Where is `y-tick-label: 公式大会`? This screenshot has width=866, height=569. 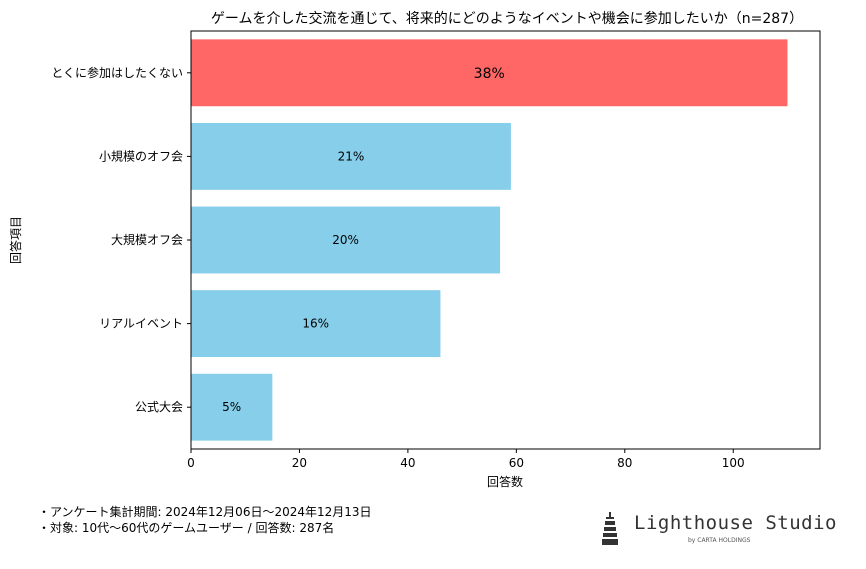
y-tick-label: 公式大会 is located at coordinates (159, 407).